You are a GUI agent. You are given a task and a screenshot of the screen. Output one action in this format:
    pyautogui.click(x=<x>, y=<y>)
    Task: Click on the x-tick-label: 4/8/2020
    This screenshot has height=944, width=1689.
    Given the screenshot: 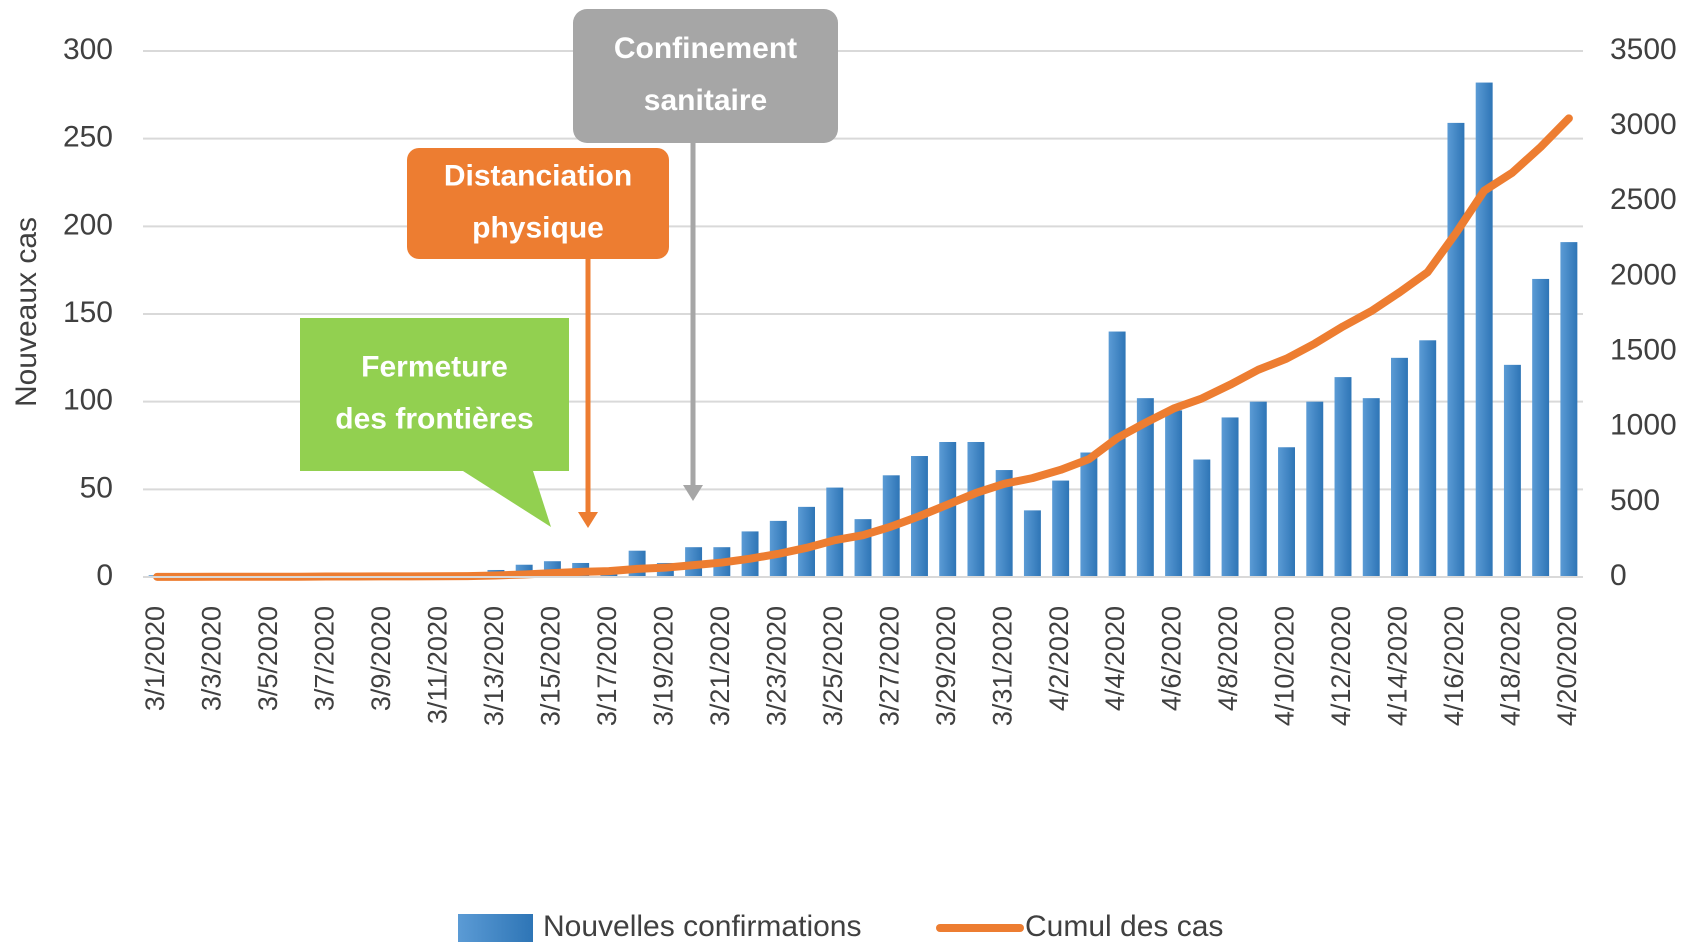 What is the action you would take?
    pyautogui.click(x=1228, y=658)
    